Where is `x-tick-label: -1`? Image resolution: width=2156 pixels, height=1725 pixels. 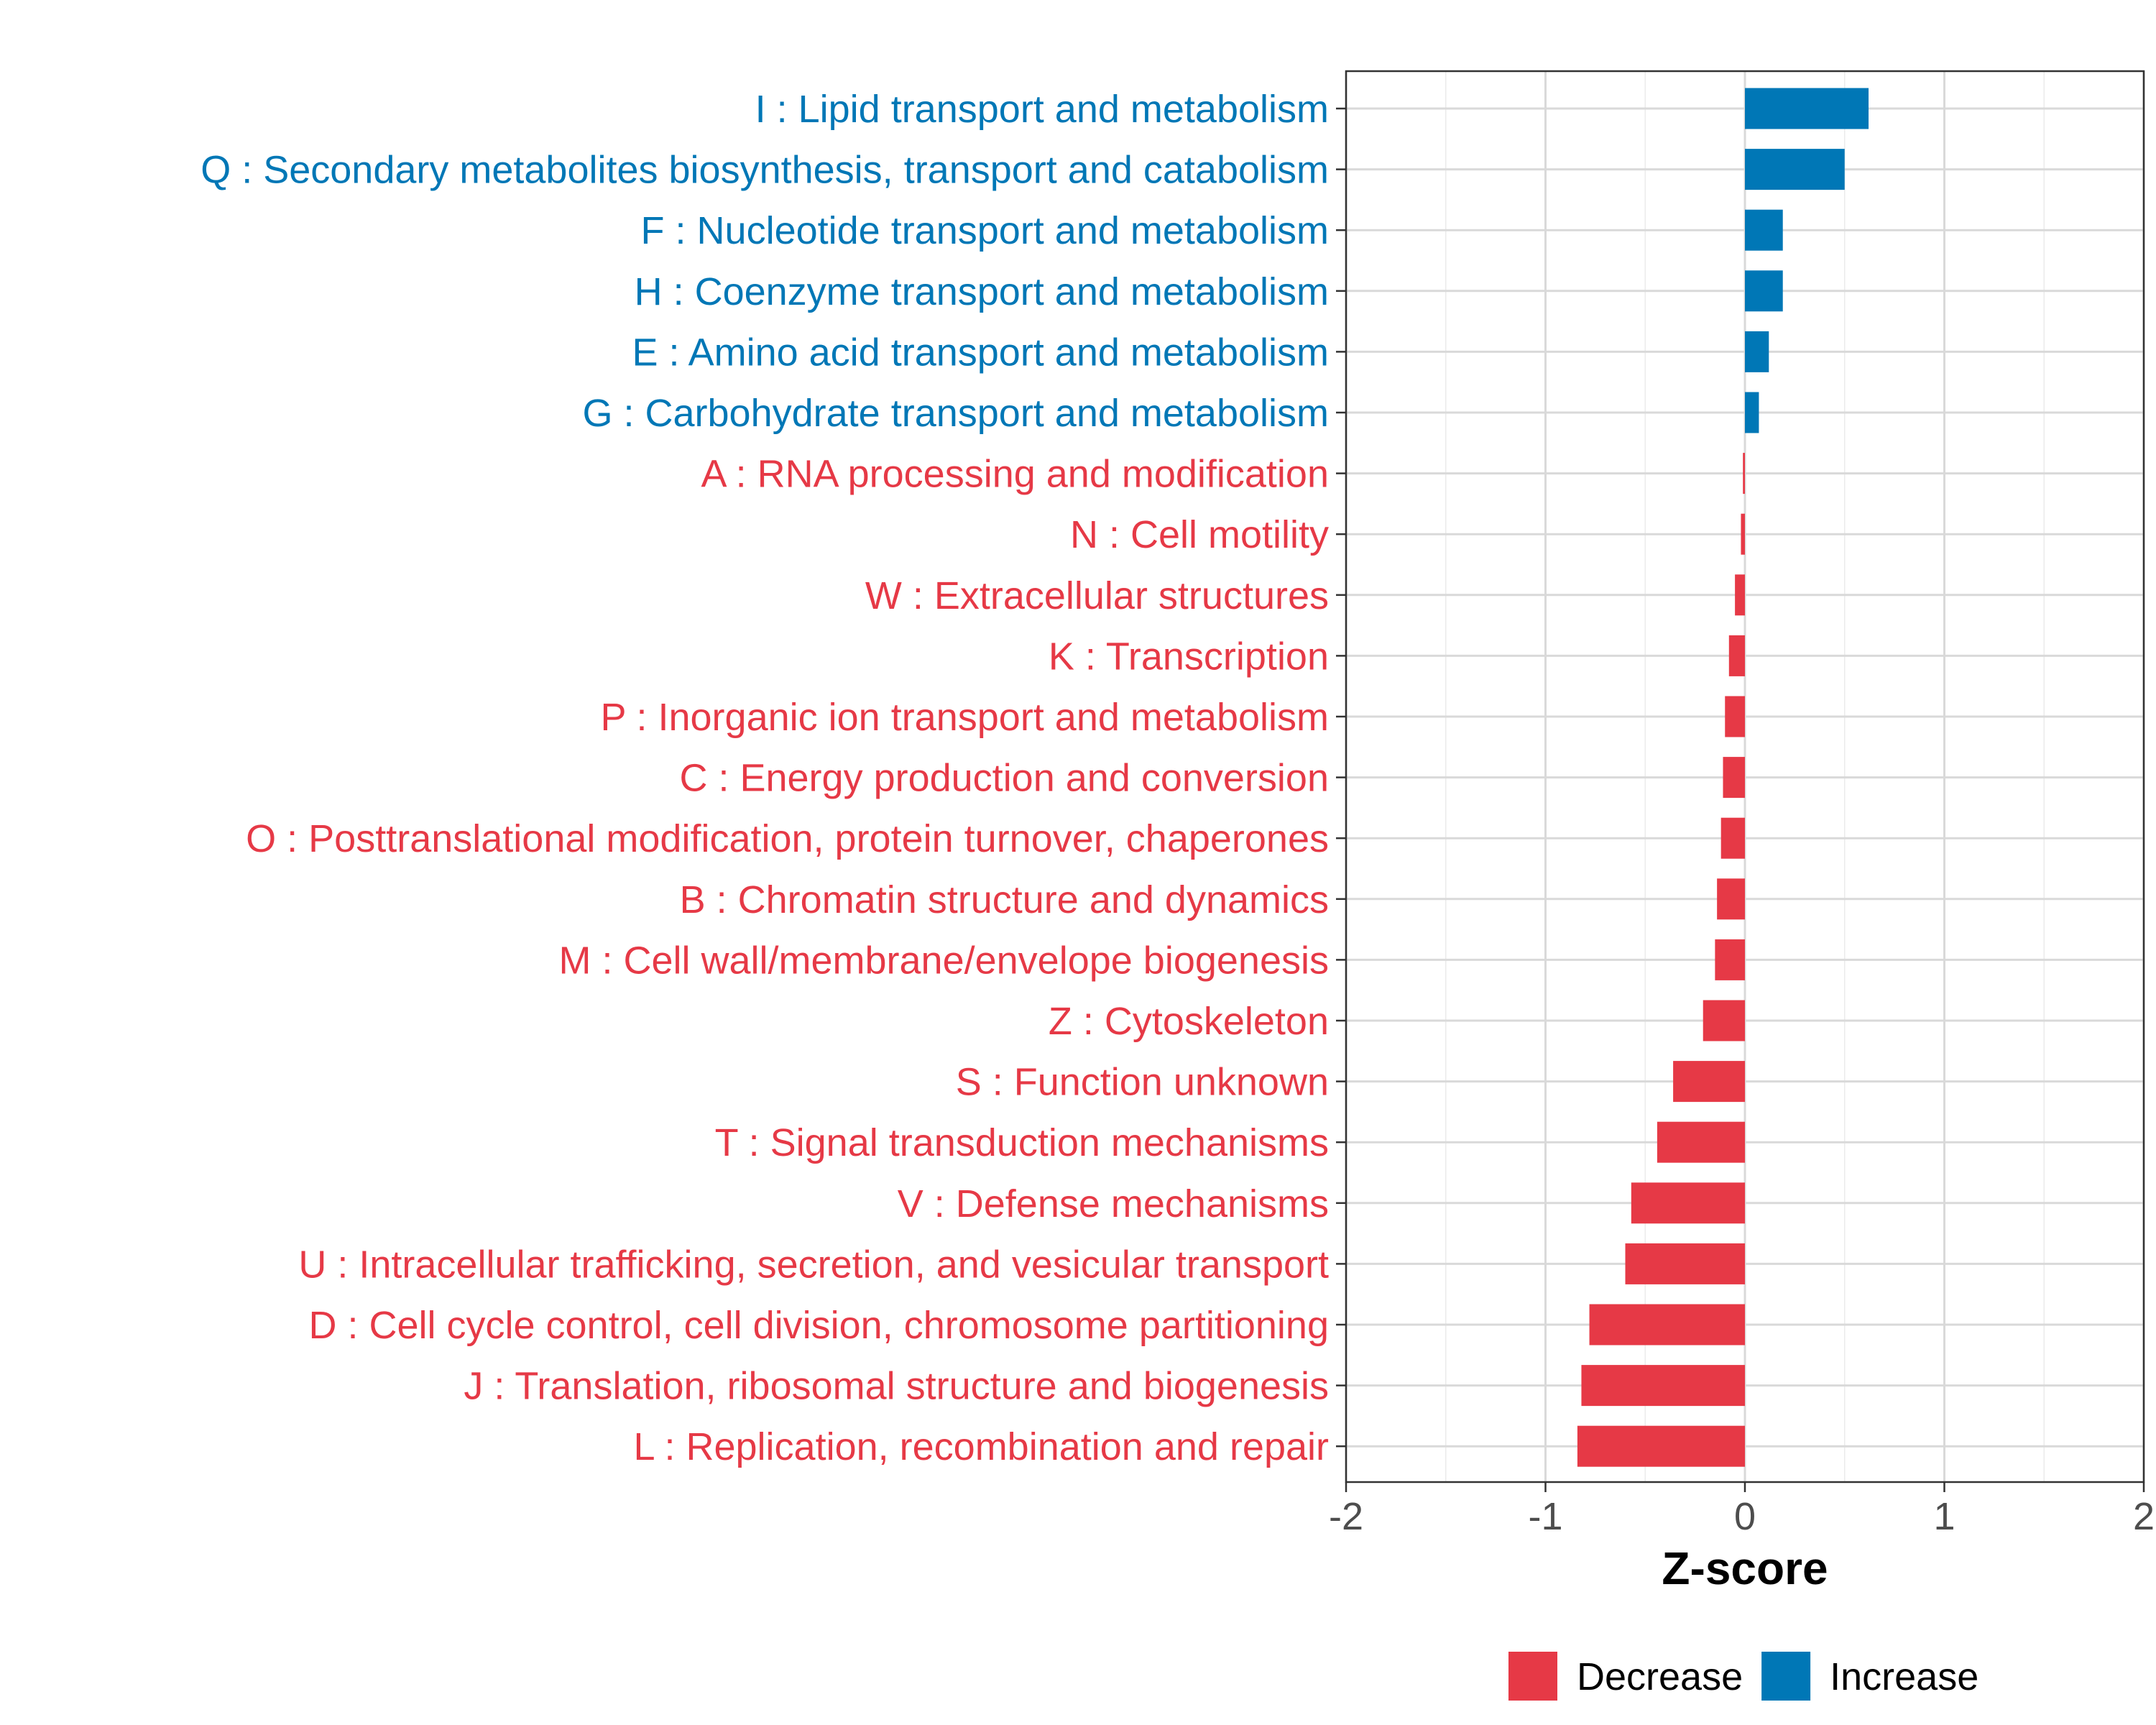 x-tick-label: -1 is located at coordinates (1545, 1516).